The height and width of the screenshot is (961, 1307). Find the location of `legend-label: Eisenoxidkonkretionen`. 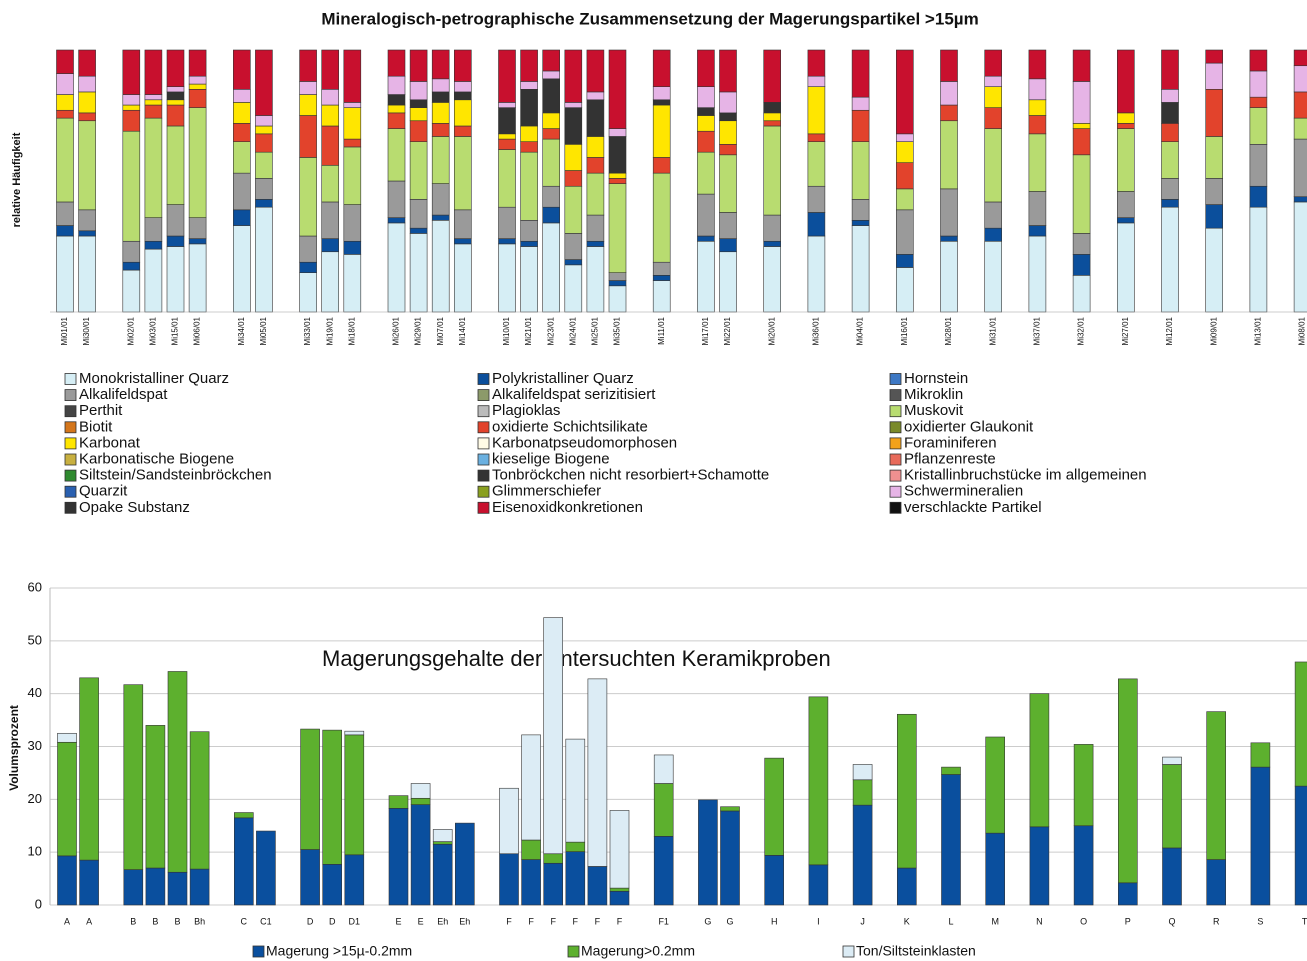

legend-label: Eisenoxidkonkretionen is located at coordinates (567, 507).